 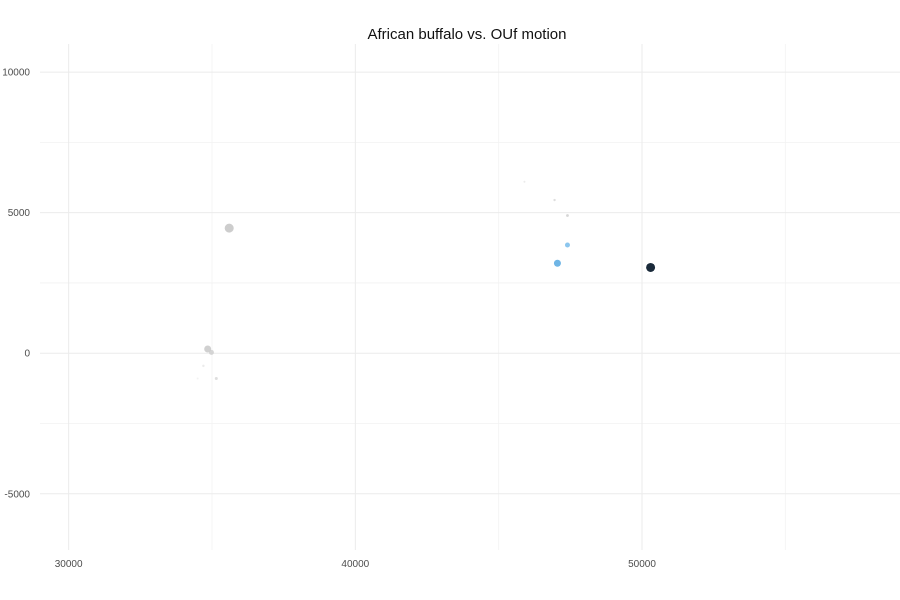 I want to click on x-tick-label: 40000, so click(x=355, y=564).